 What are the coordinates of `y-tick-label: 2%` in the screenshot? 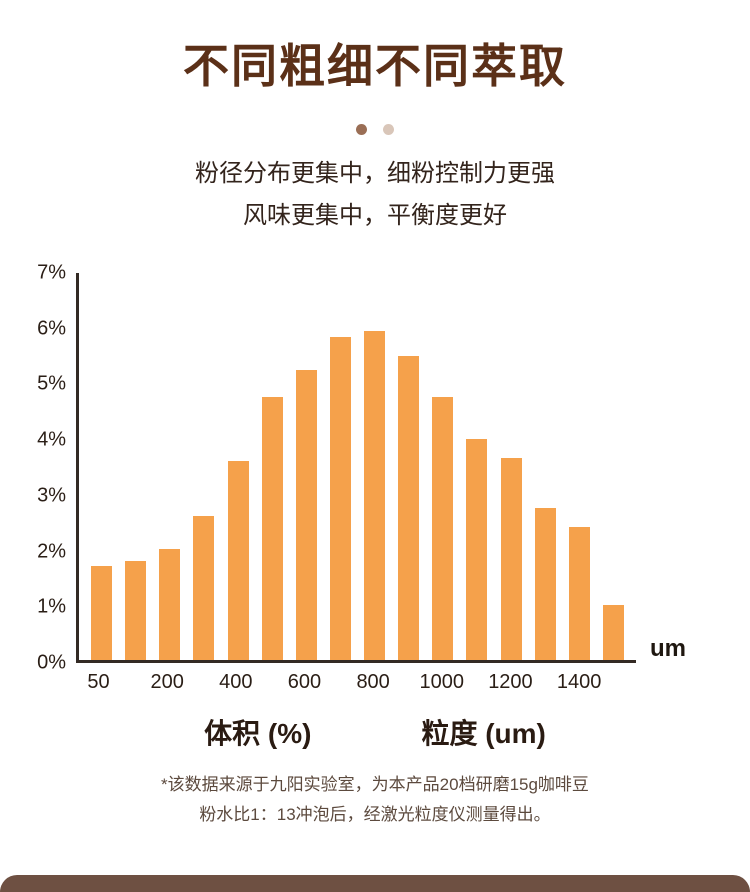 It's located at (51, 551).